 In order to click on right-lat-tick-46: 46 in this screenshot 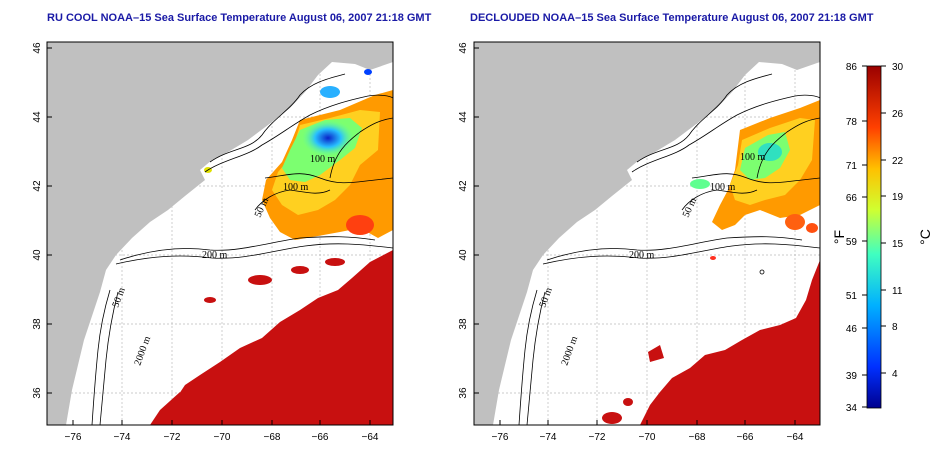, I will do `click(463, 48)`.